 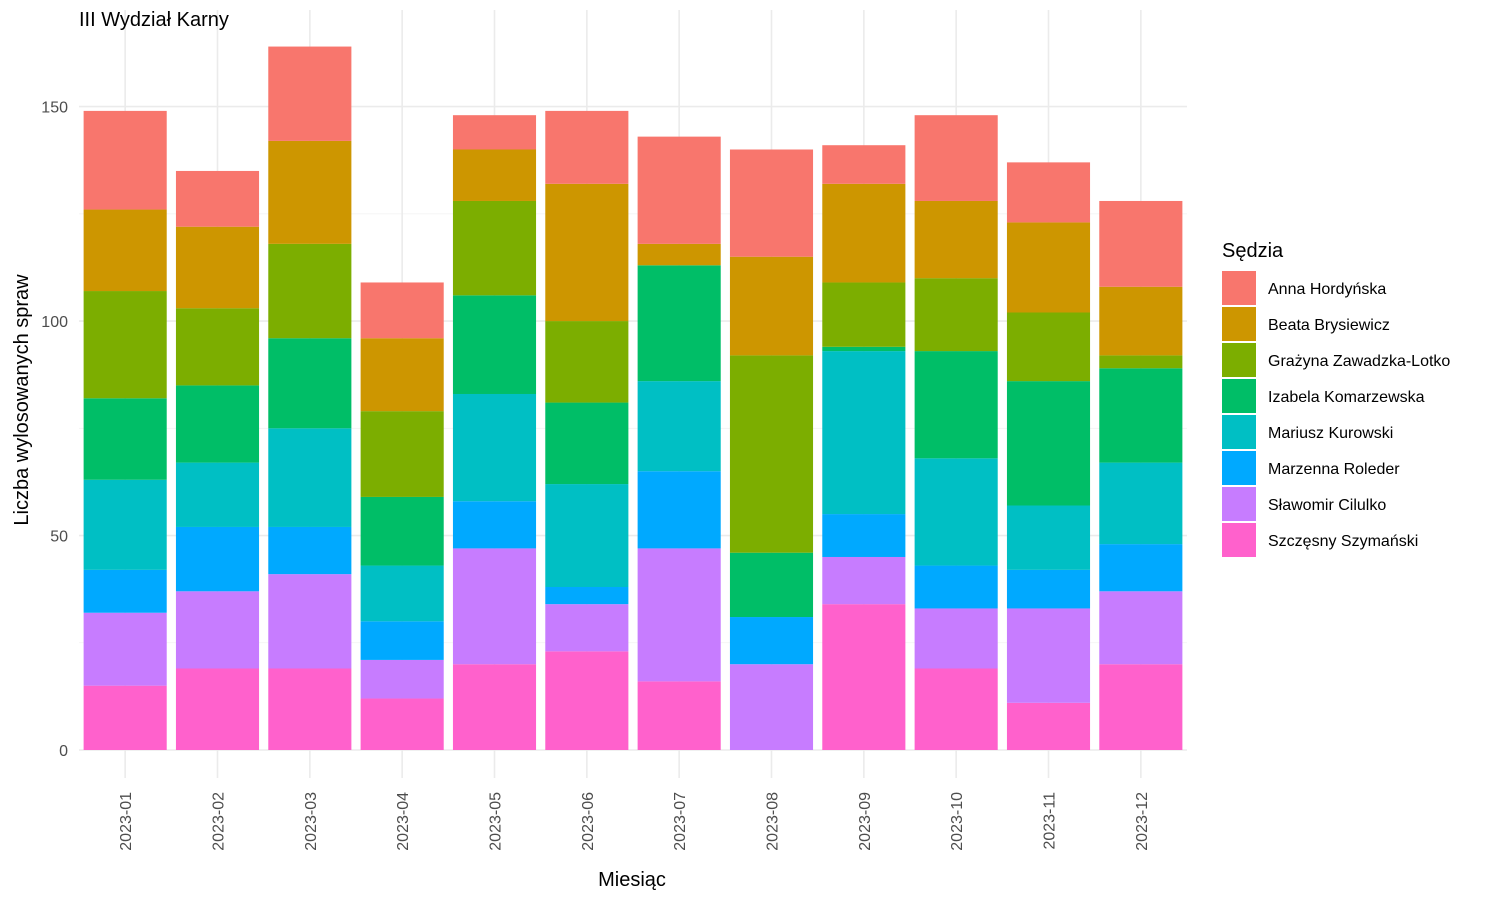 What do you see at coordinates (63, 751) in the screenshot?
I see `y-tick-label: 0` at bounding box center [63, 751].